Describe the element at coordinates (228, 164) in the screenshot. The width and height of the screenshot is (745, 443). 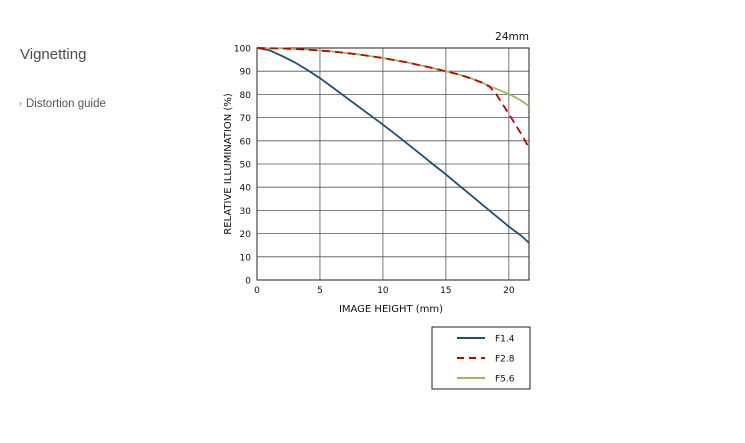
I see `y-axis-label: RELATIVE ILLUMINATION (%)` at that location.